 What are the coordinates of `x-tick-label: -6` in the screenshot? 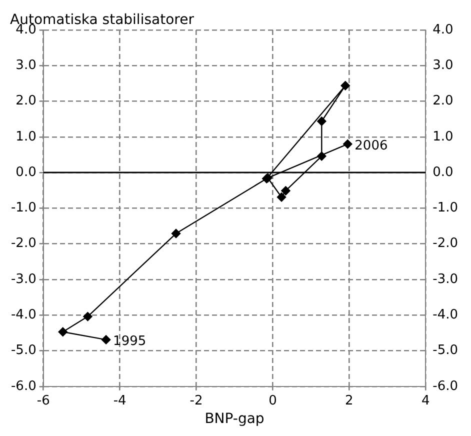 It's located at (43, 401).